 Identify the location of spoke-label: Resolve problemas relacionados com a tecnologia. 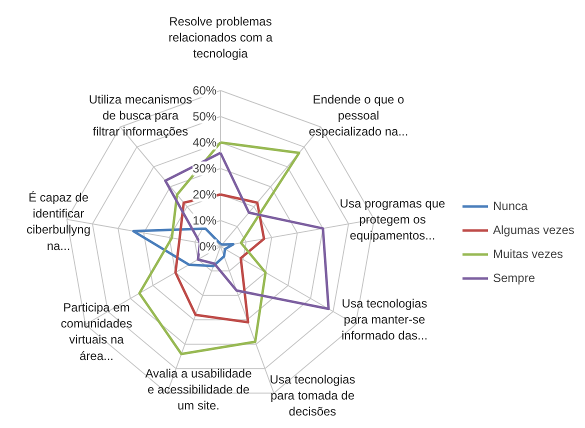
(220, 37).